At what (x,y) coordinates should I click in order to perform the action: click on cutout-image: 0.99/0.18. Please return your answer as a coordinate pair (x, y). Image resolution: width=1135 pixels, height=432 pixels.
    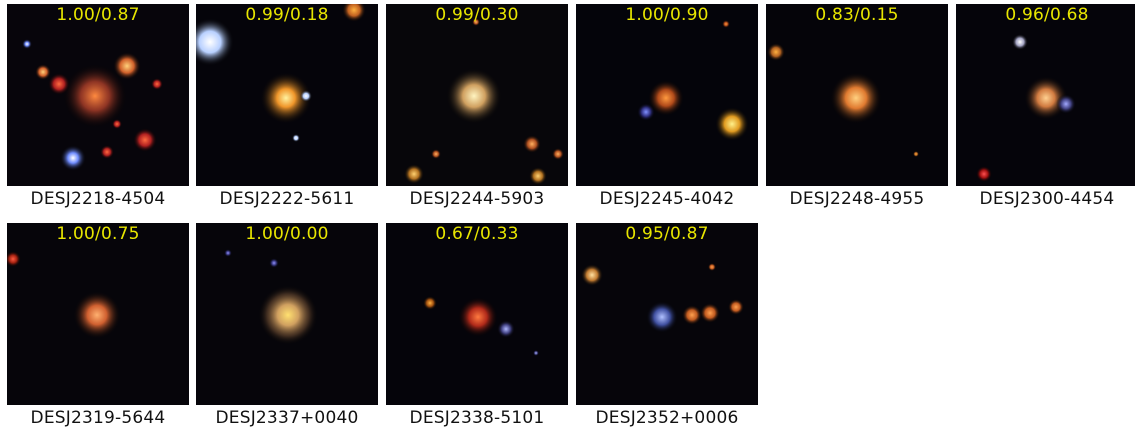
    Looking at the image, I should click on (287, 95).